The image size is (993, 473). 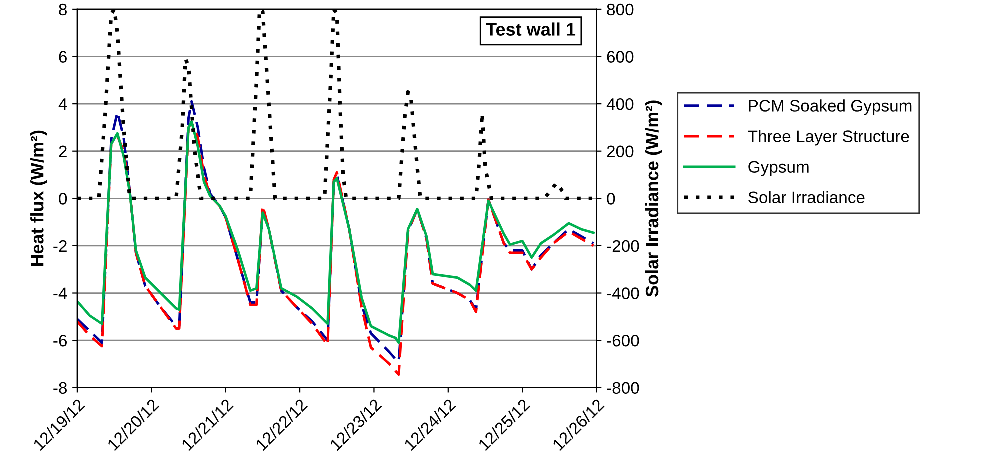 I want to click on annotation: Test wall 1, so click(x=531, y=29).